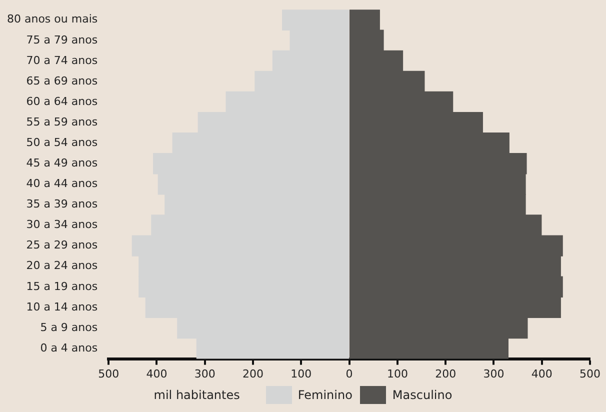 The image size is (606, 412). Describe the element at coordinates (62, 204) in the screenshot. I see `y-tick-label: 35 a 39 anos` at that location.